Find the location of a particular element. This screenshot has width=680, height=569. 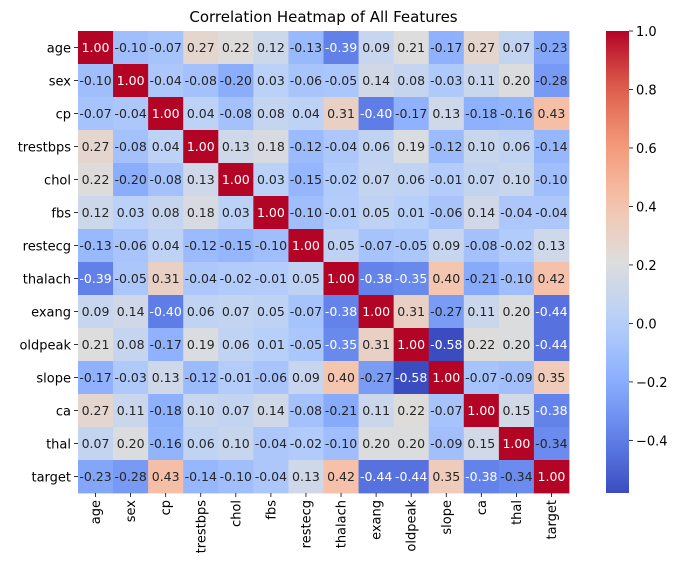

cell-value: 0.11 is located at coordinates (481, 311).